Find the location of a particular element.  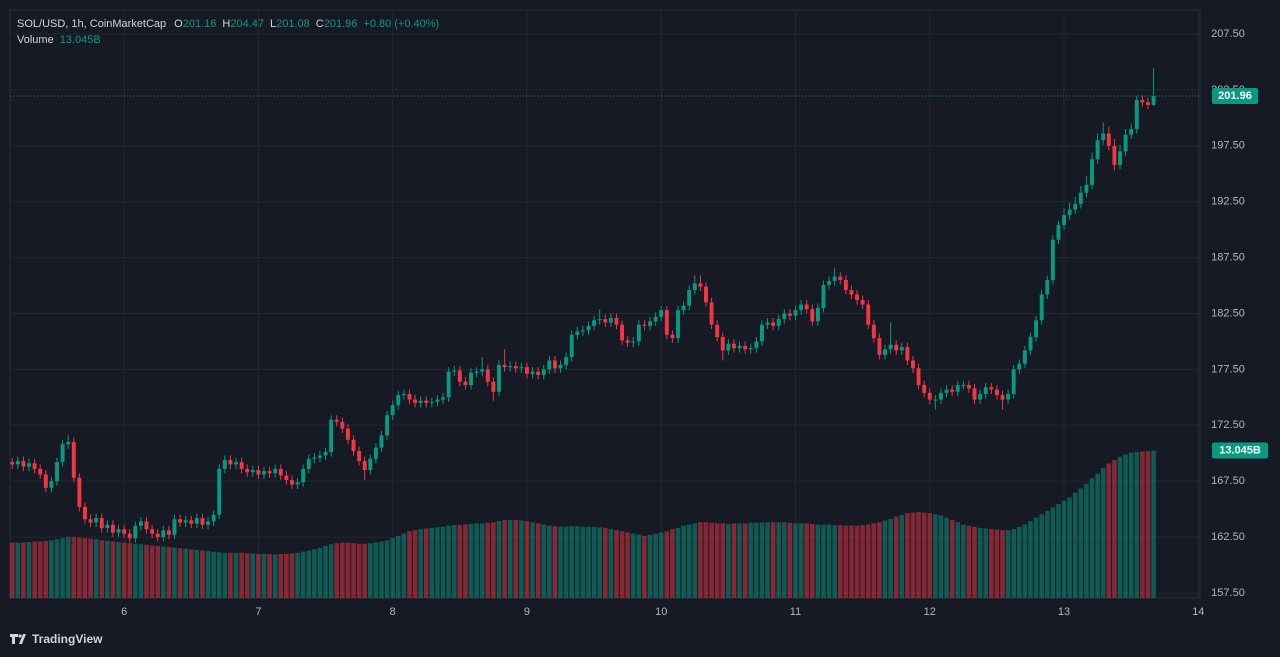

y-tick-label: 172.50 is located at coordinates (1228, 425).